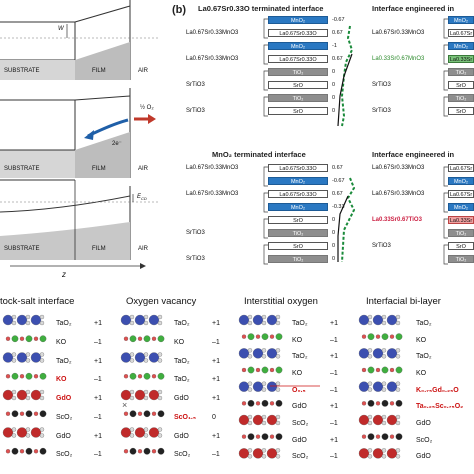 The image size is (474, 474). I want to click on charge-value: -0.67, so click(338, 20).